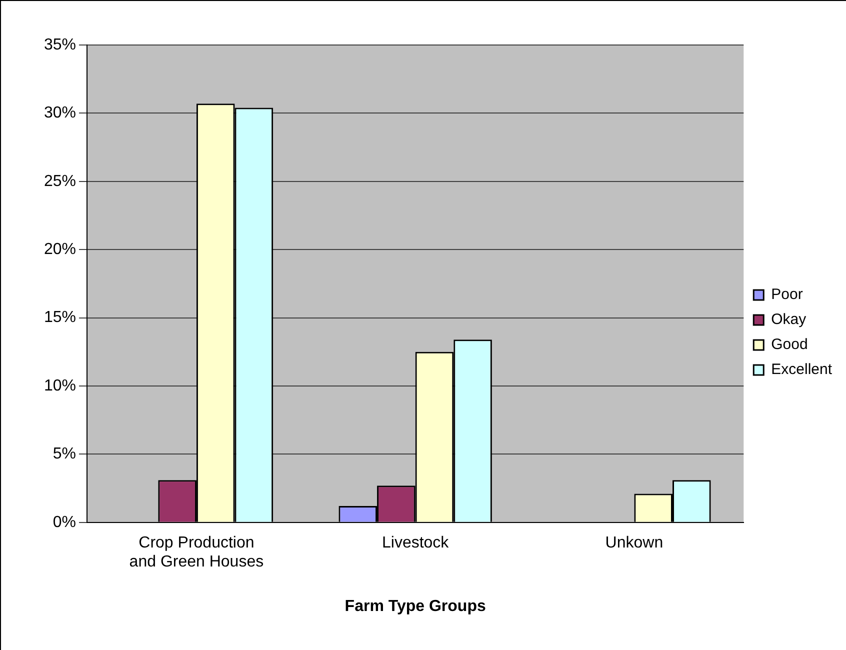  Describe the element at coordinates (60, 45) in the screenshot. I see `y-tick-label: 35%` at that location.